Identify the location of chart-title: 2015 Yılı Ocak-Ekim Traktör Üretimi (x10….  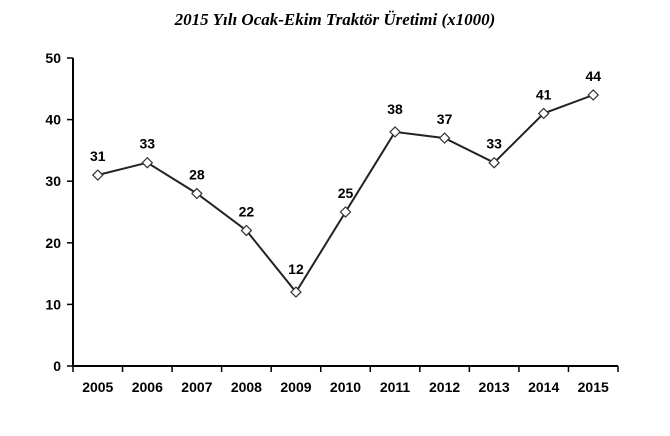
(335, 19).